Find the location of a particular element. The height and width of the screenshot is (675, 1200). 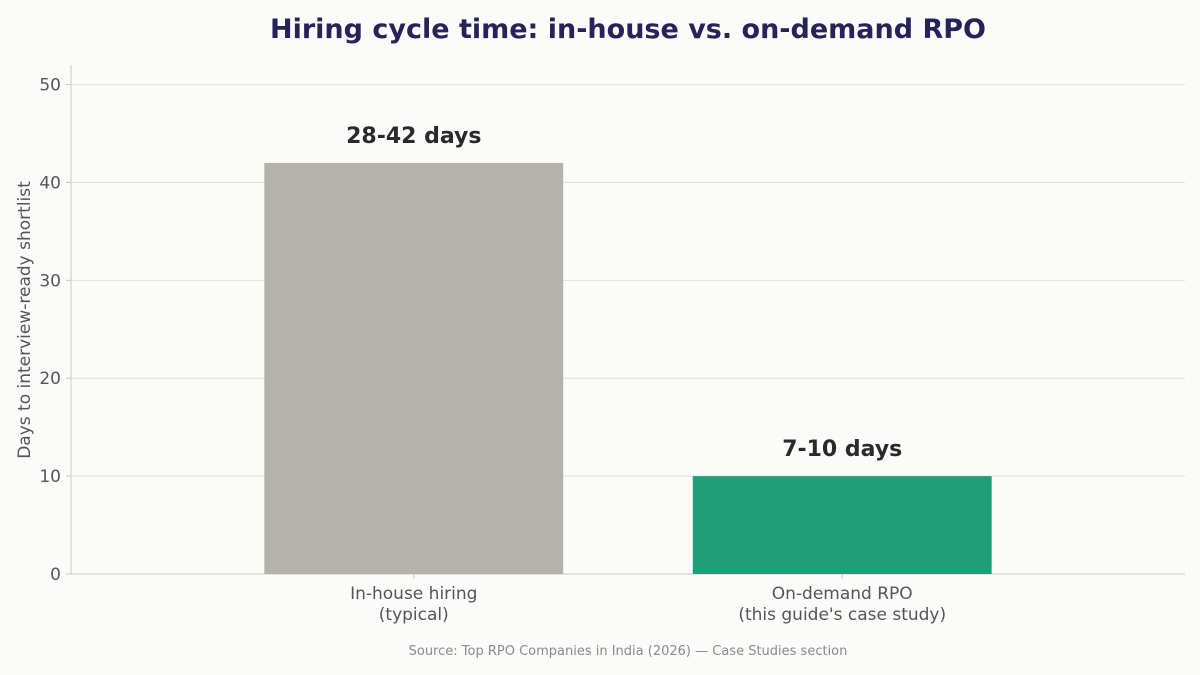

x-category-label: On-demand RPO is located at coordinates (842, 594).